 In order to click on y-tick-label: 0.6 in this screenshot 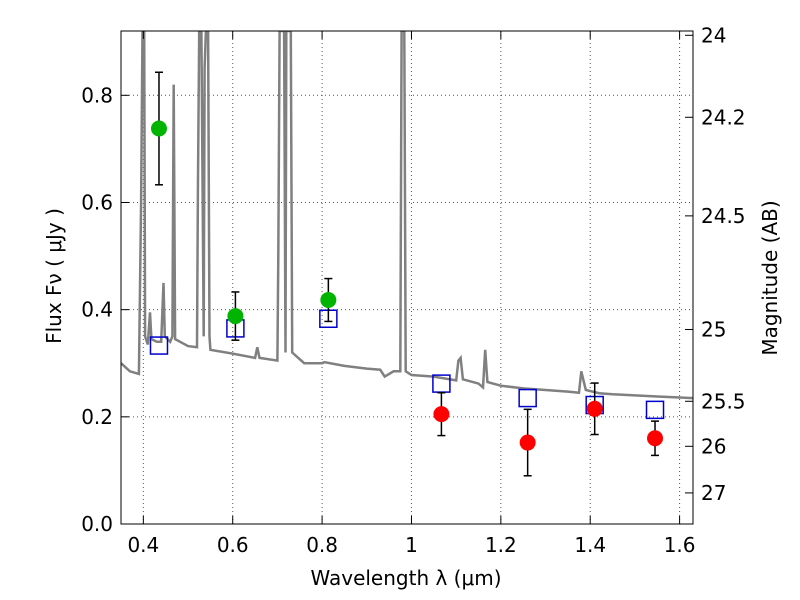, I will do `click(97, 202)`.